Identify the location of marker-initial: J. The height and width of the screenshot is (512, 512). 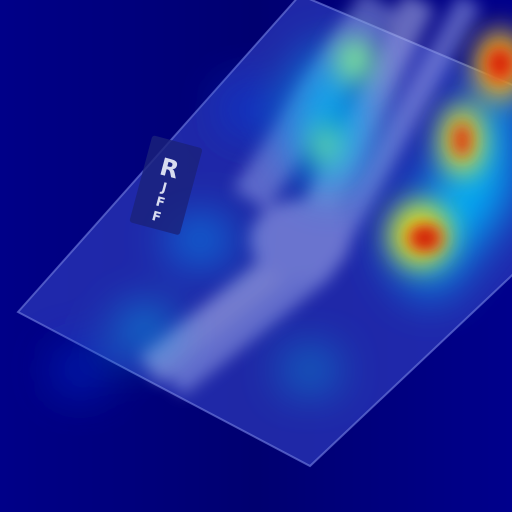
(164, 188).